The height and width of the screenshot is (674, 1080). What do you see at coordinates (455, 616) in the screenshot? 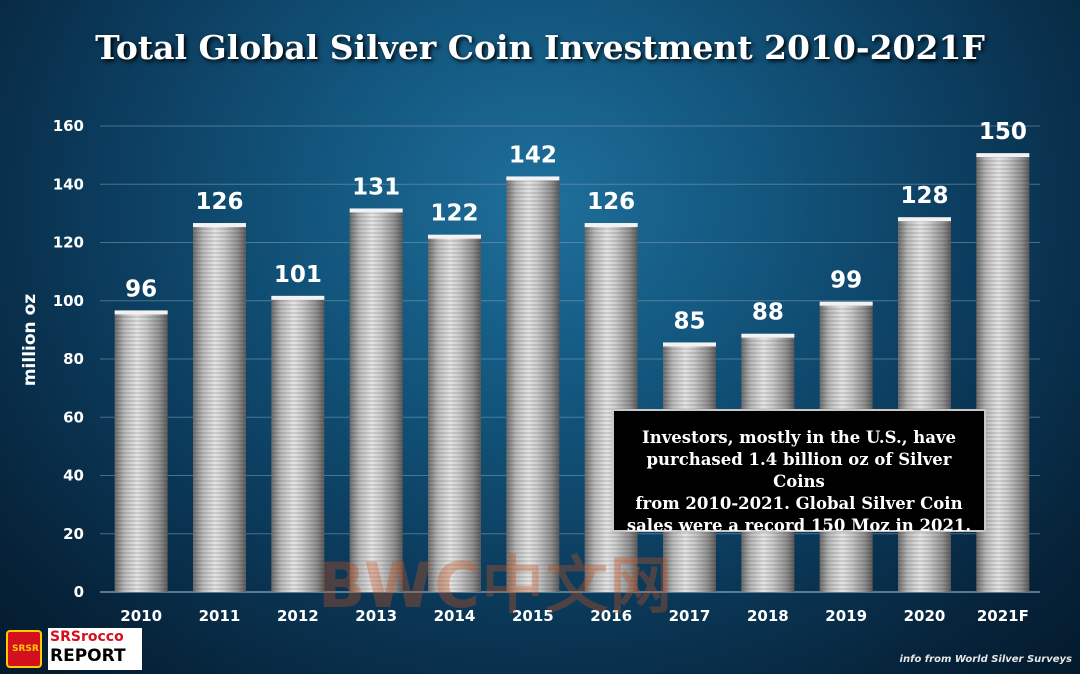
I see `x-tick-label: 2014` at bounding box center [455, 616].